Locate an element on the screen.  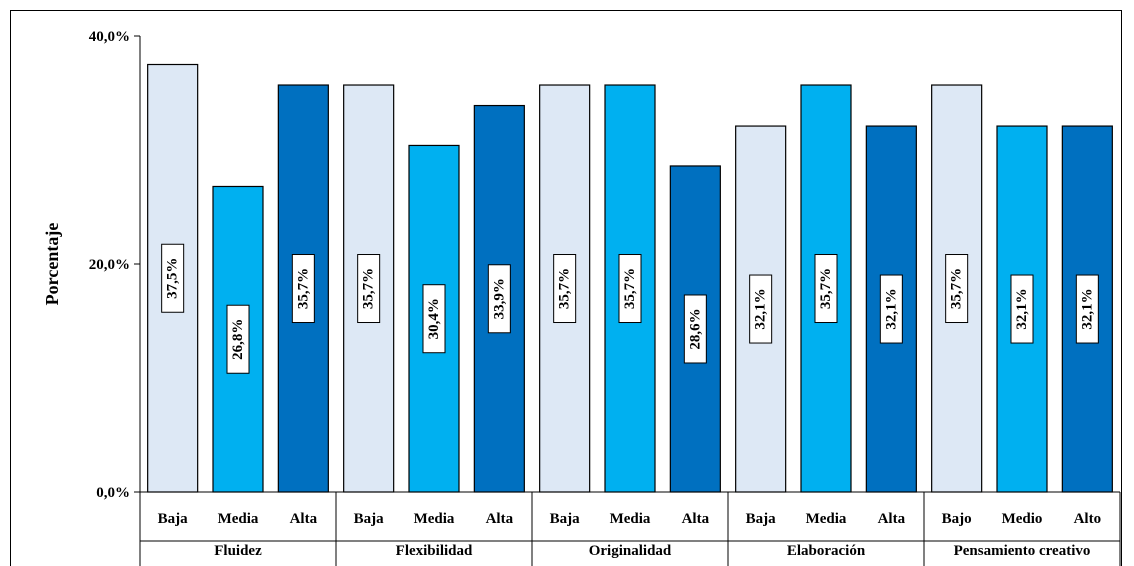
data-label: 28,6% is located at coordinates (695, 328).